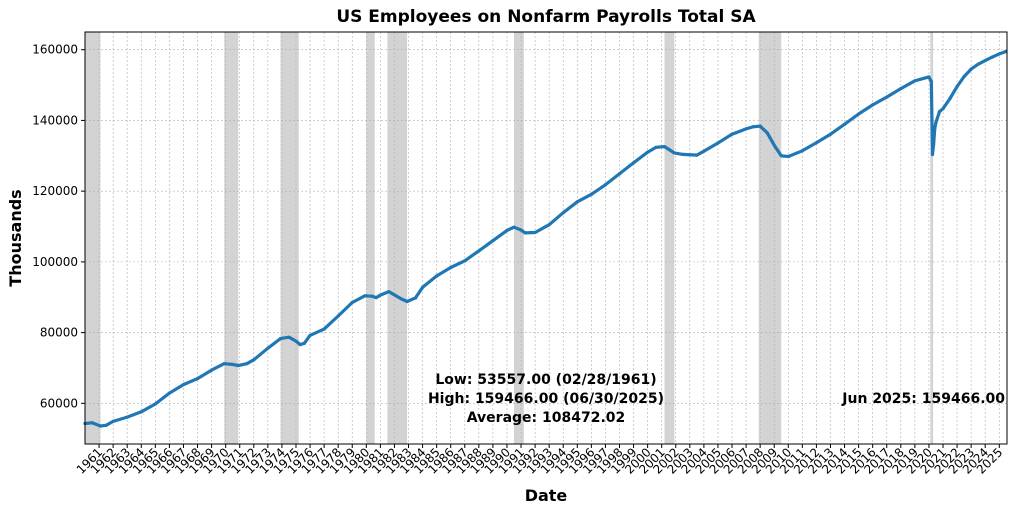  What do you see at coordinates (59, 403) in the screenshot?
I see `y-tick-label: 60000` at bounding box center [59, 403].